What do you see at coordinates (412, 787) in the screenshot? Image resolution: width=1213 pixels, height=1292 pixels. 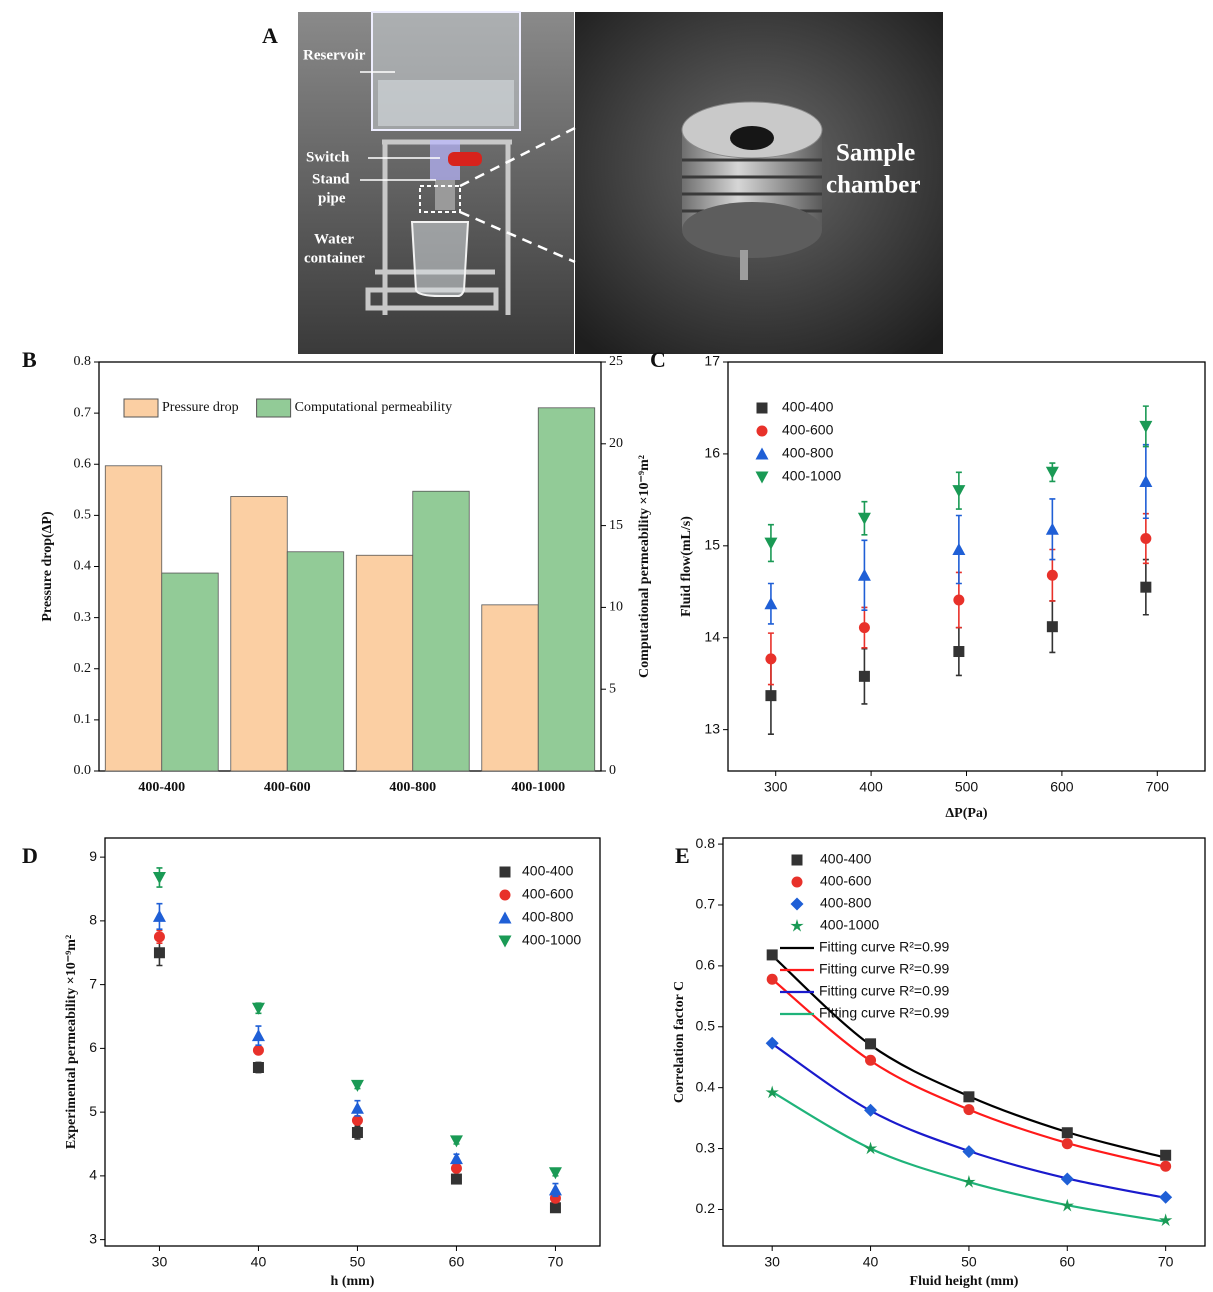 I see `x-tick-label: 400-800` at bounding box center [412, 787].